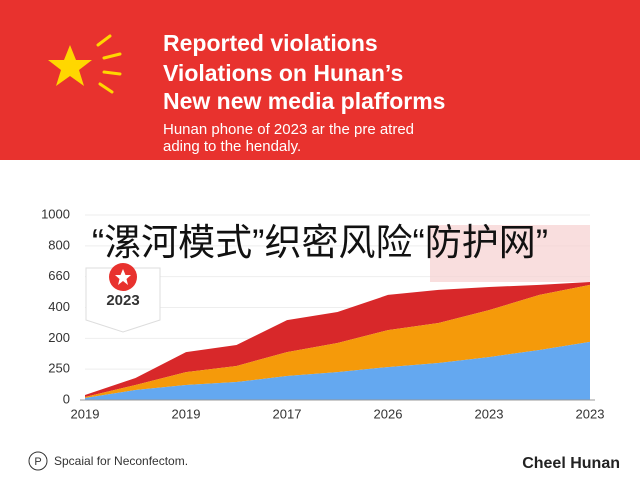 The height and width of the screenshot is (480, 640). What do you see at coordinates (59, 244) in the screenshot?
I see `y-tick-label: 800` at bounding box center [59, 244].